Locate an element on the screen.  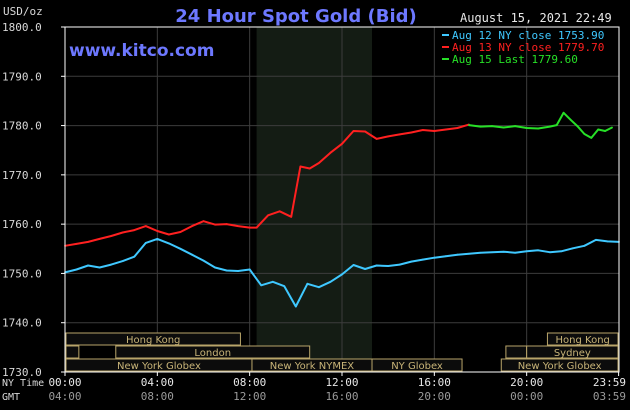
y-tick-label: 1750.0 is located at coordinates (22, 273).